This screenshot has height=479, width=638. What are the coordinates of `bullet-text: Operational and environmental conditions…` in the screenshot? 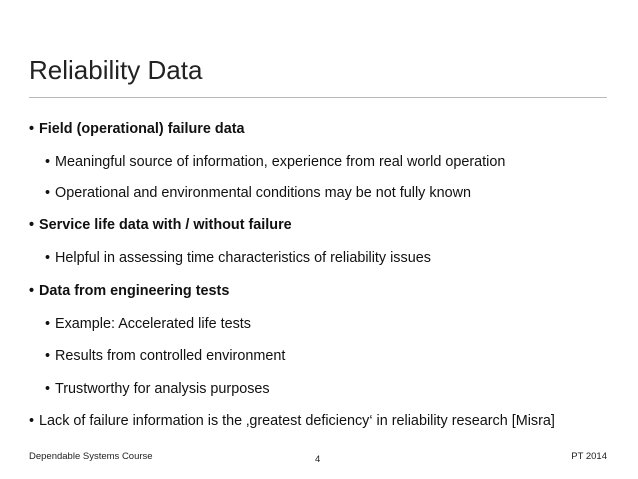 It's located at (263, 193).